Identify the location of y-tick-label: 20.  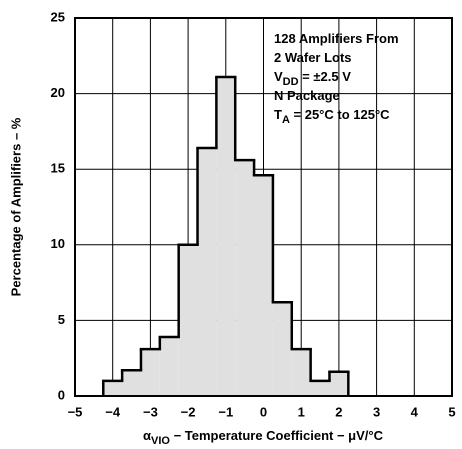
(58, 92).